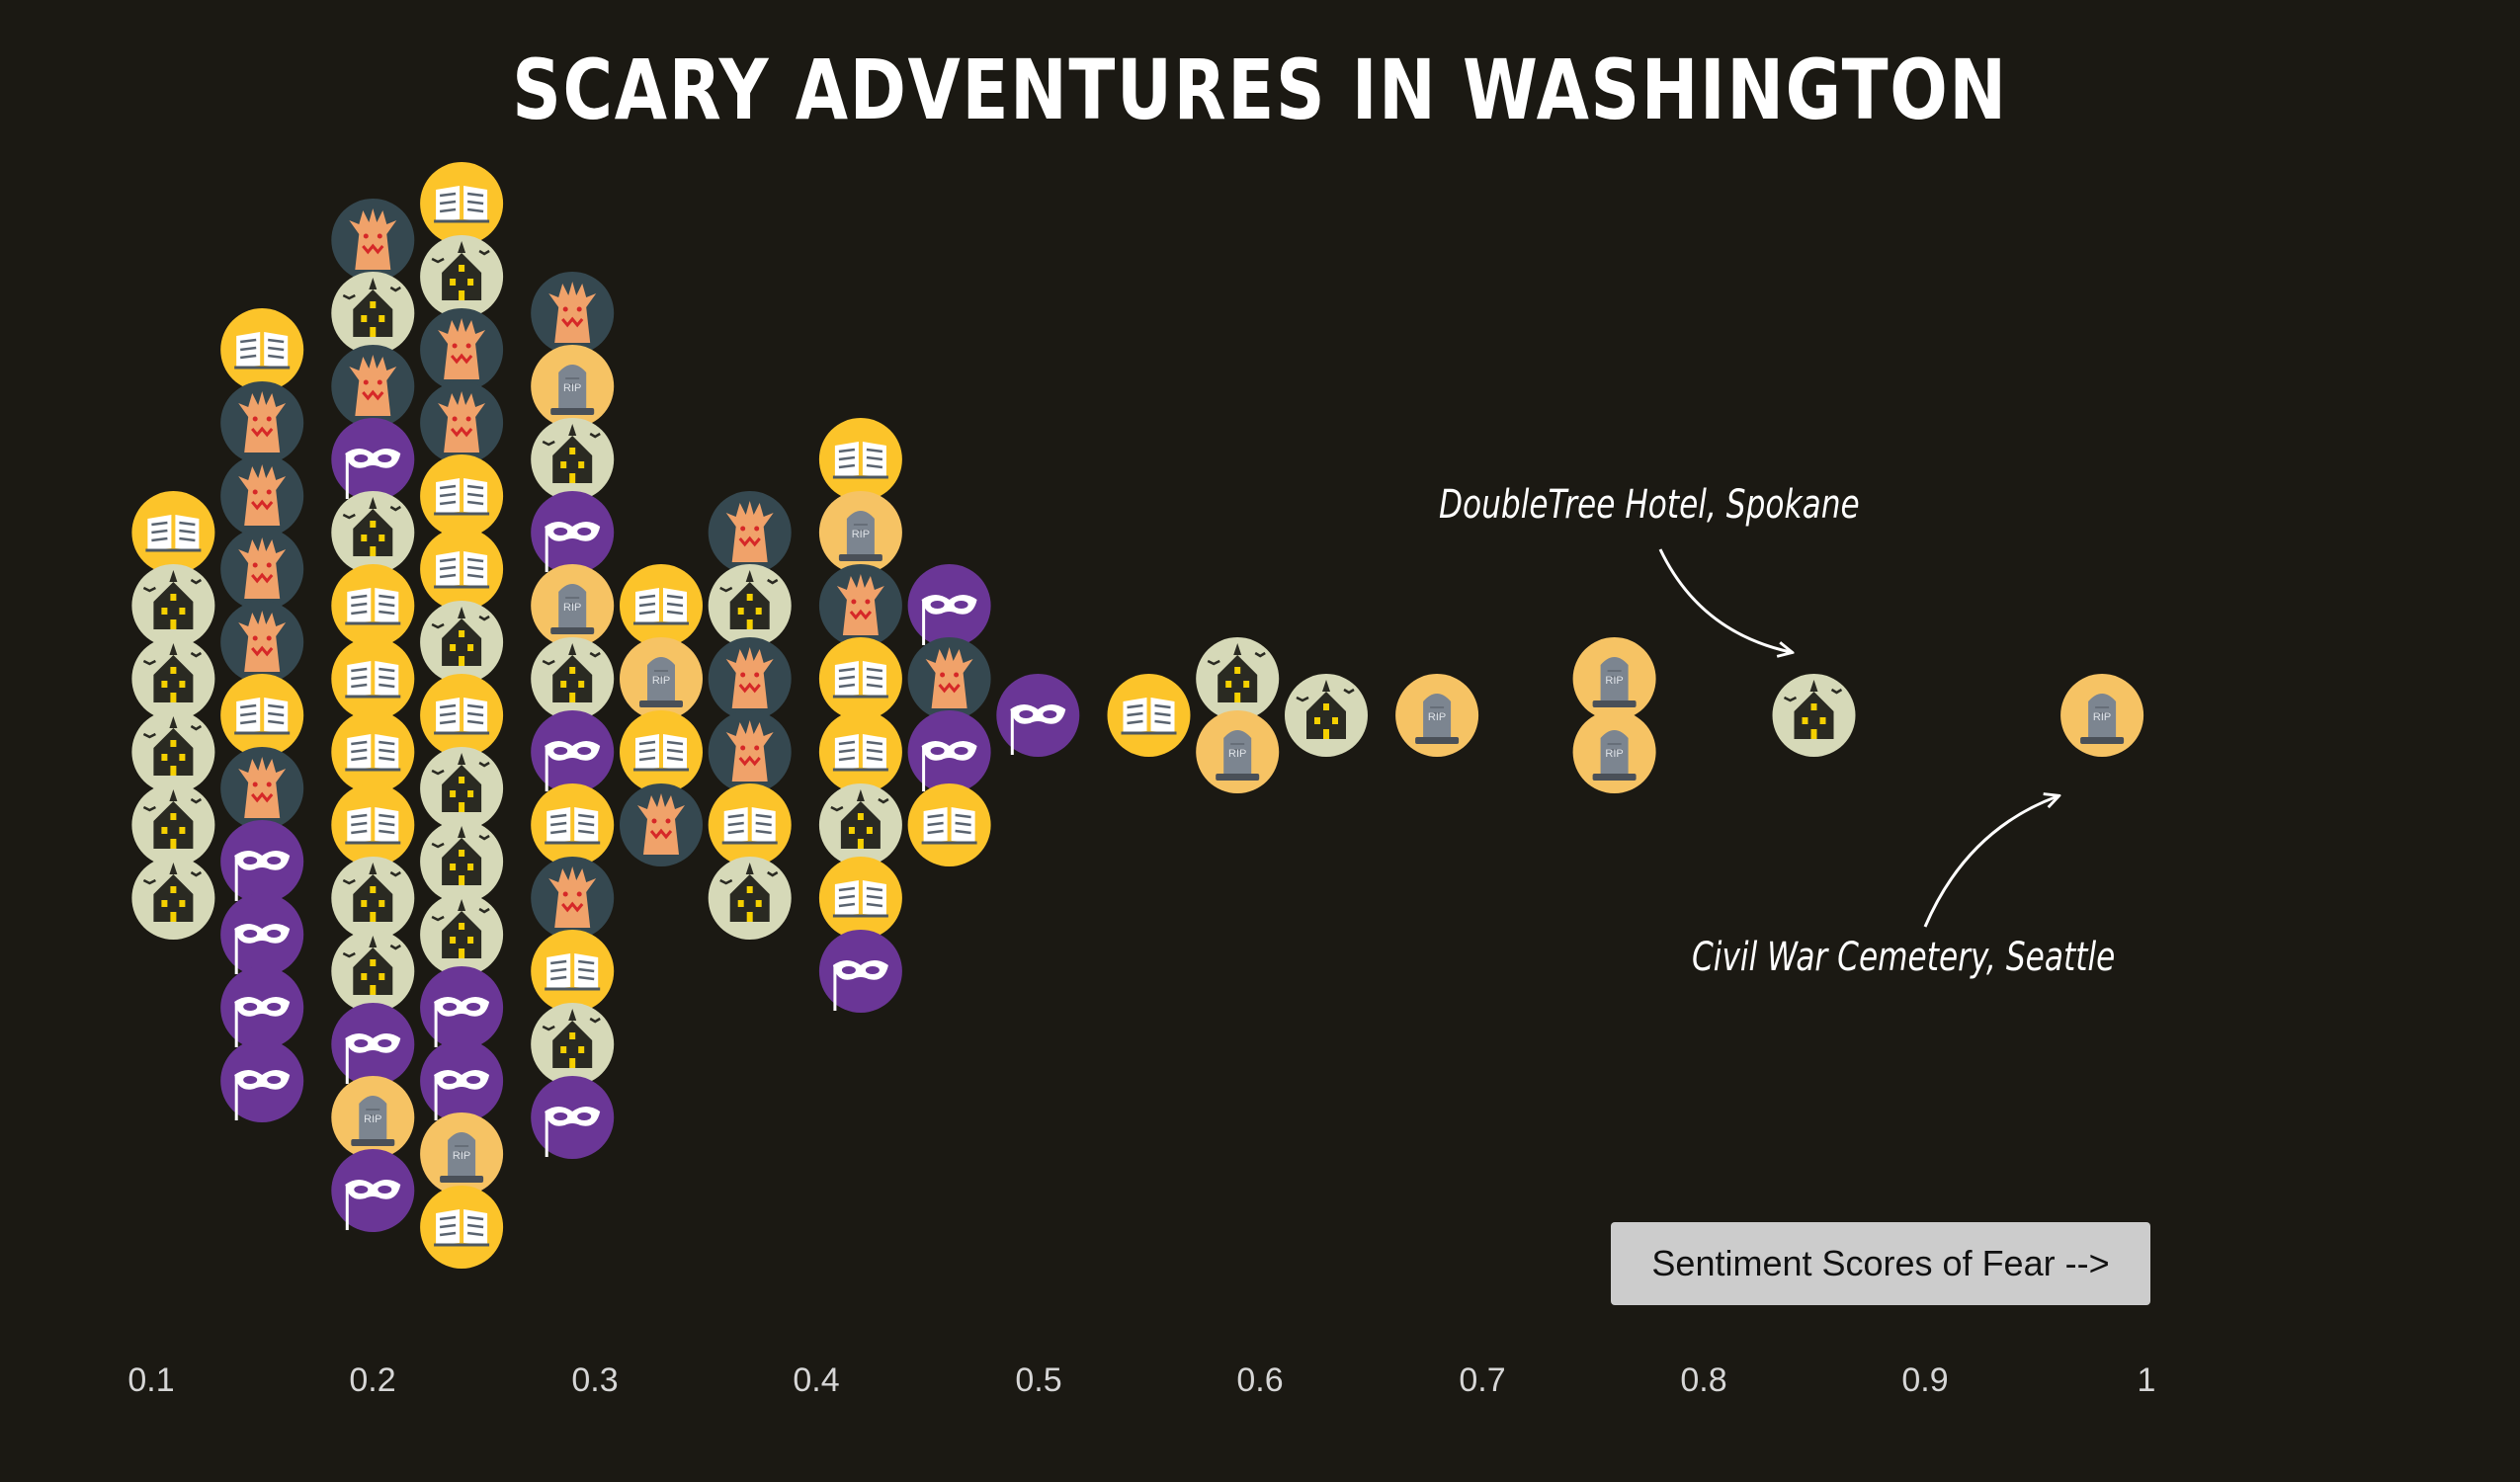  Describe the element at coordinates (151, 1380) in the screenshot. I see `x-tick-label: 0.1` at that location.